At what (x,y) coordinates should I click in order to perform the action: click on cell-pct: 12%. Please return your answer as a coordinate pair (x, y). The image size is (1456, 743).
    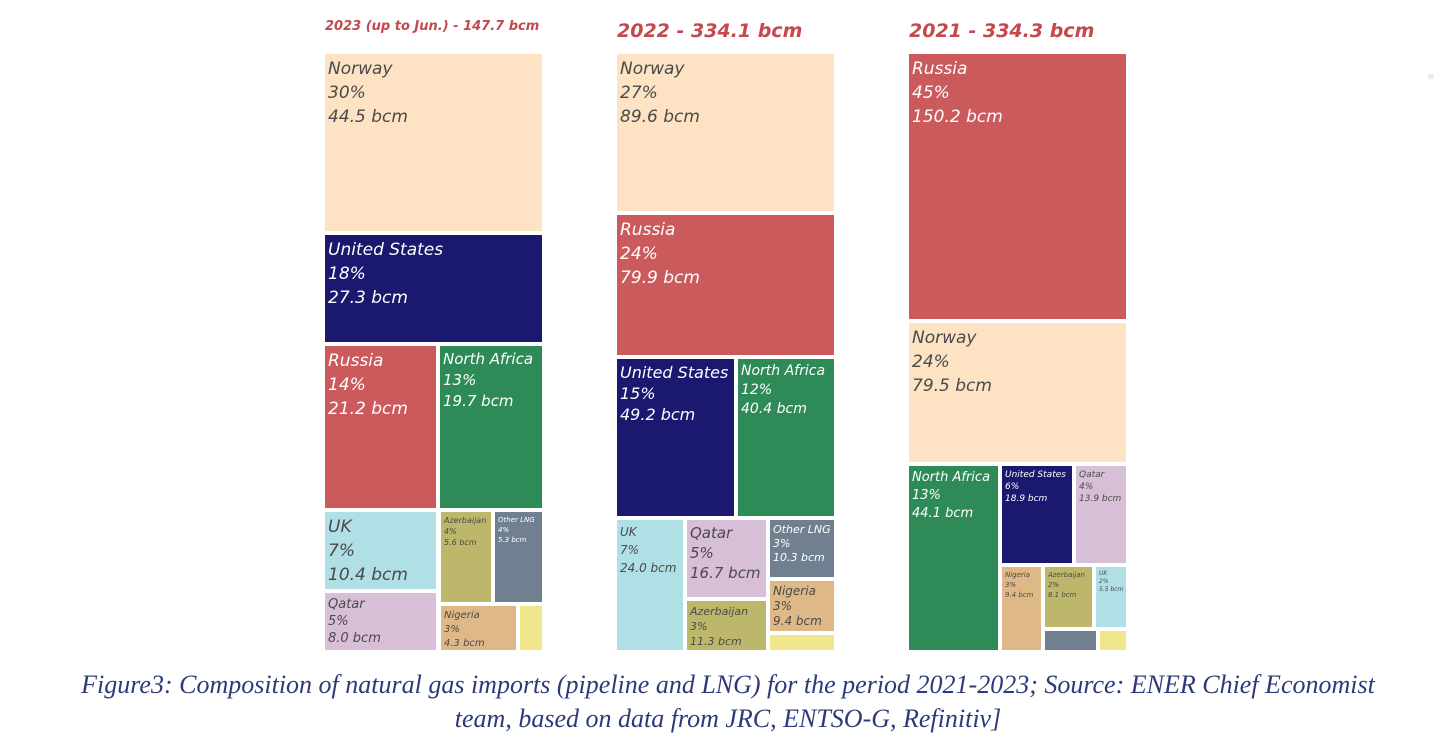
    Looking at the image, I should click on (757, 390).